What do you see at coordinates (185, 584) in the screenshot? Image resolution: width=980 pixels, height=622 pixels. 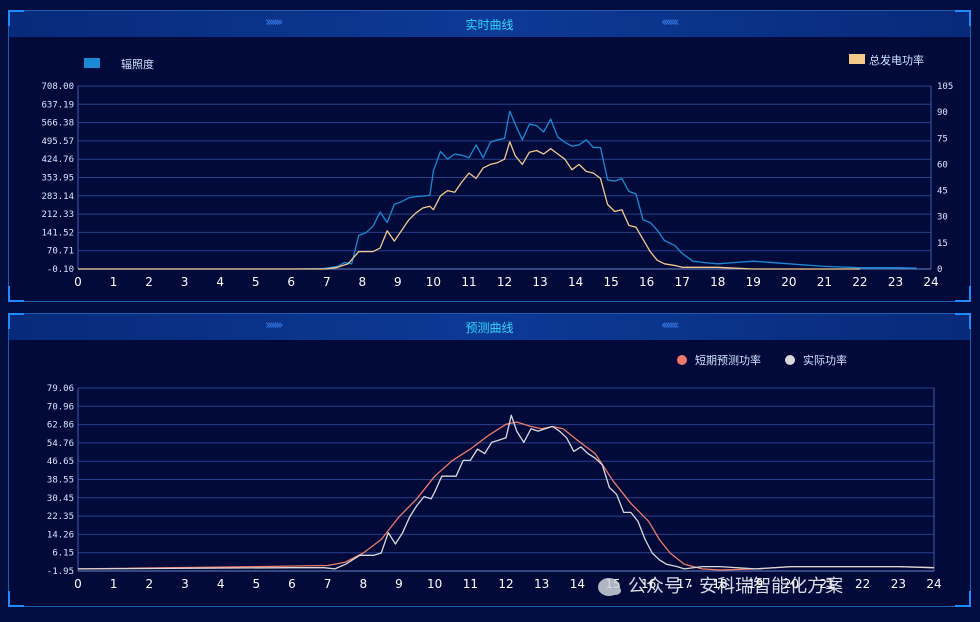 I see `x-tick-label: 3` at bounding box center [185, 584].